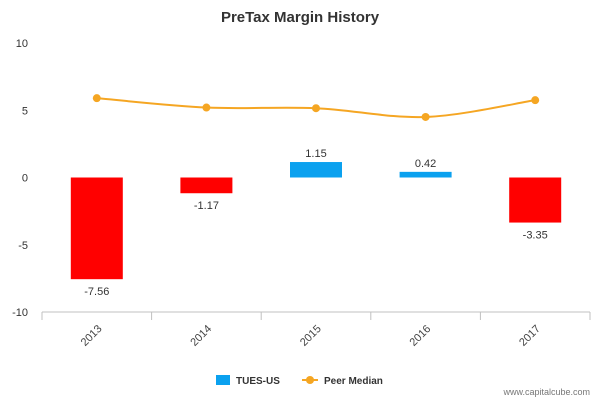  Describe the element at coordinates (92, 336) in the screenshot. I see `x-tick-label-2013: 2013` at that location.